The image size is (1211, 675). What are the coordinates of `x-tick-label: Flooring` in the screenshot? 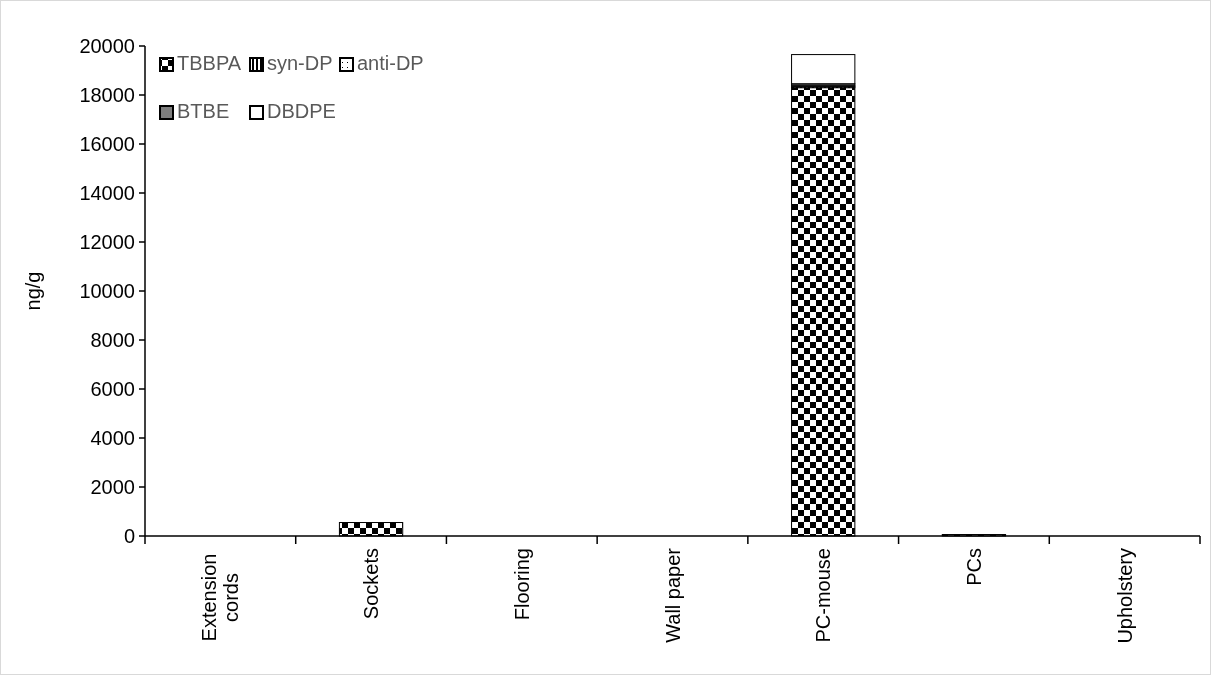 It's located at (521, 584).